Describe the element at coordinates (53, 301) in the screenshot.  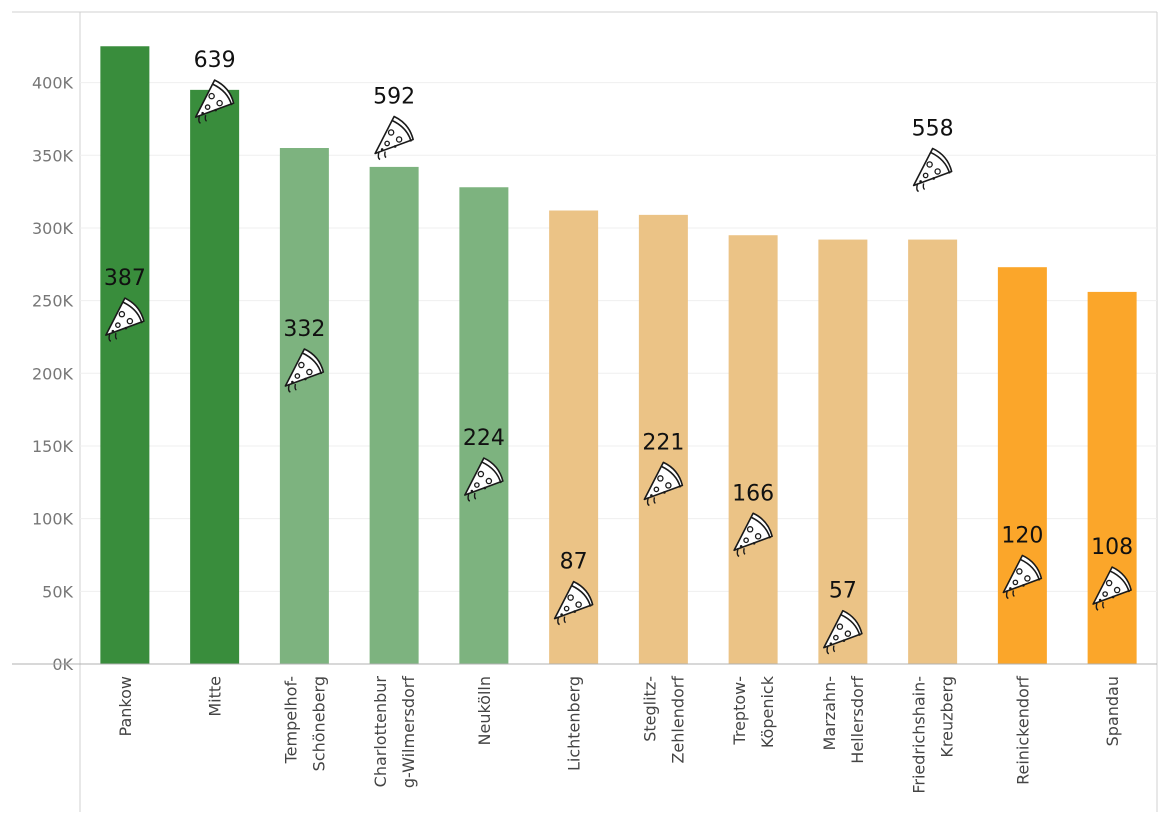
I see `y-tick-label: 250K` at that location.